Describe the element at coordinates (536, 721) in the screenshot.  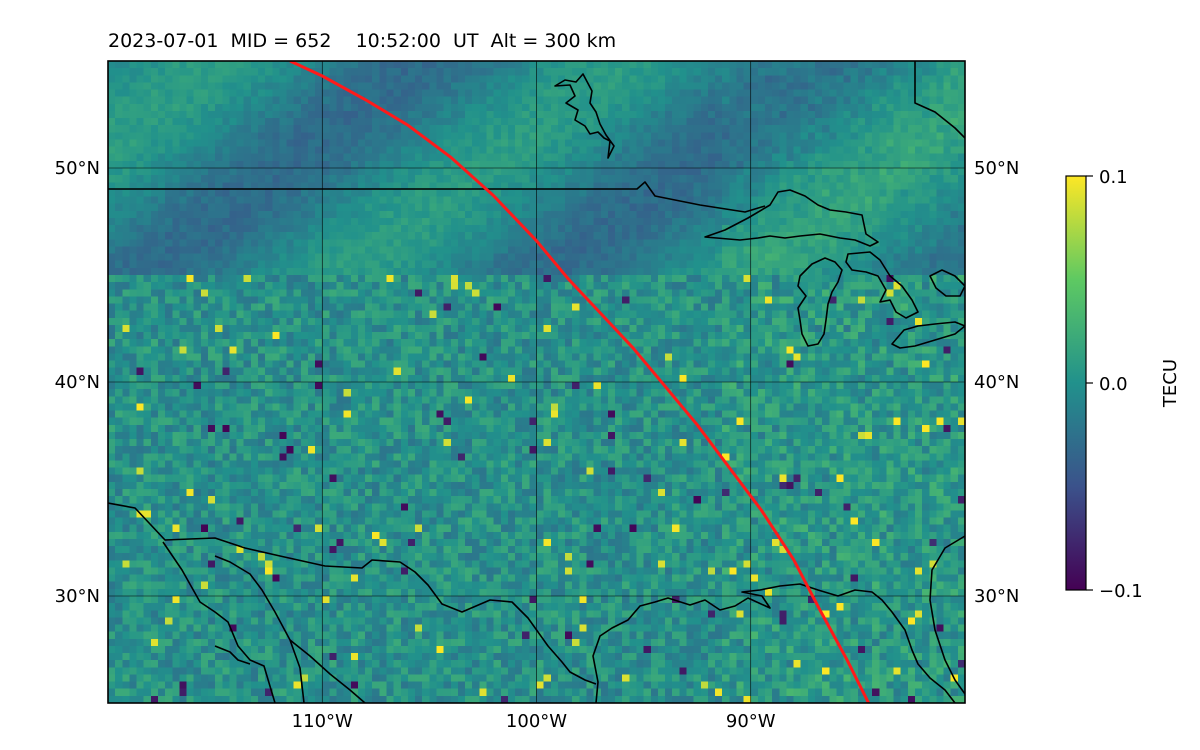
I see `lon-tick-label: 100°W` at that location.